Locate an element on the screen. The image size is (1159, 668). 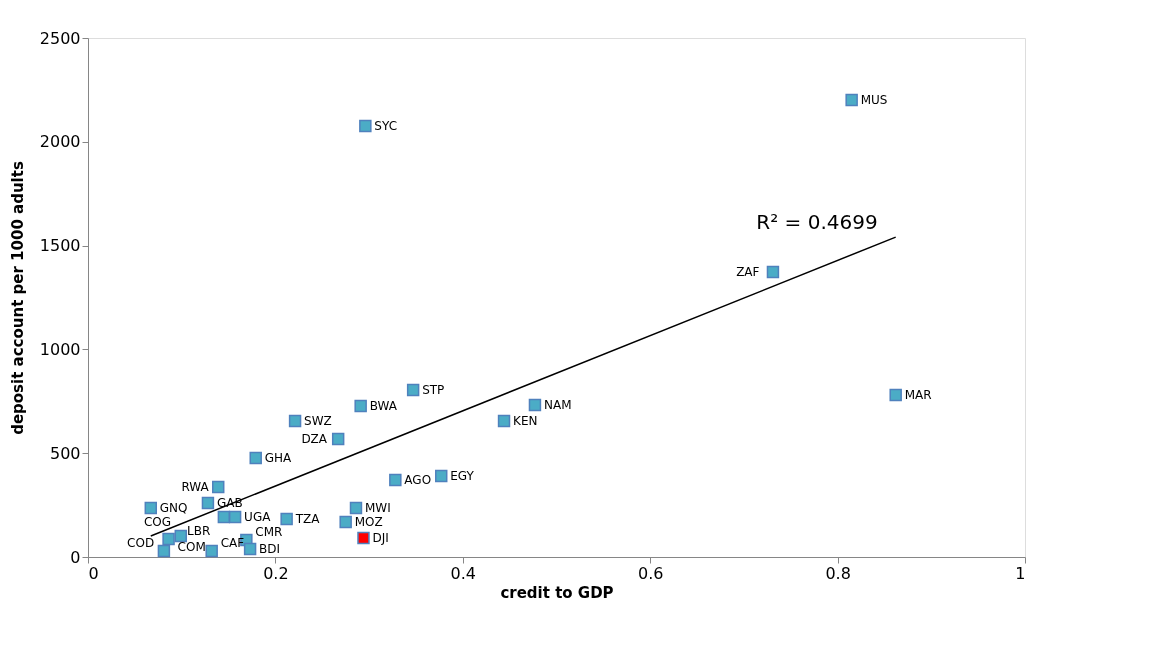
y-axis-title: deposit account per 1000 adults is located at coordinates (17, 298).